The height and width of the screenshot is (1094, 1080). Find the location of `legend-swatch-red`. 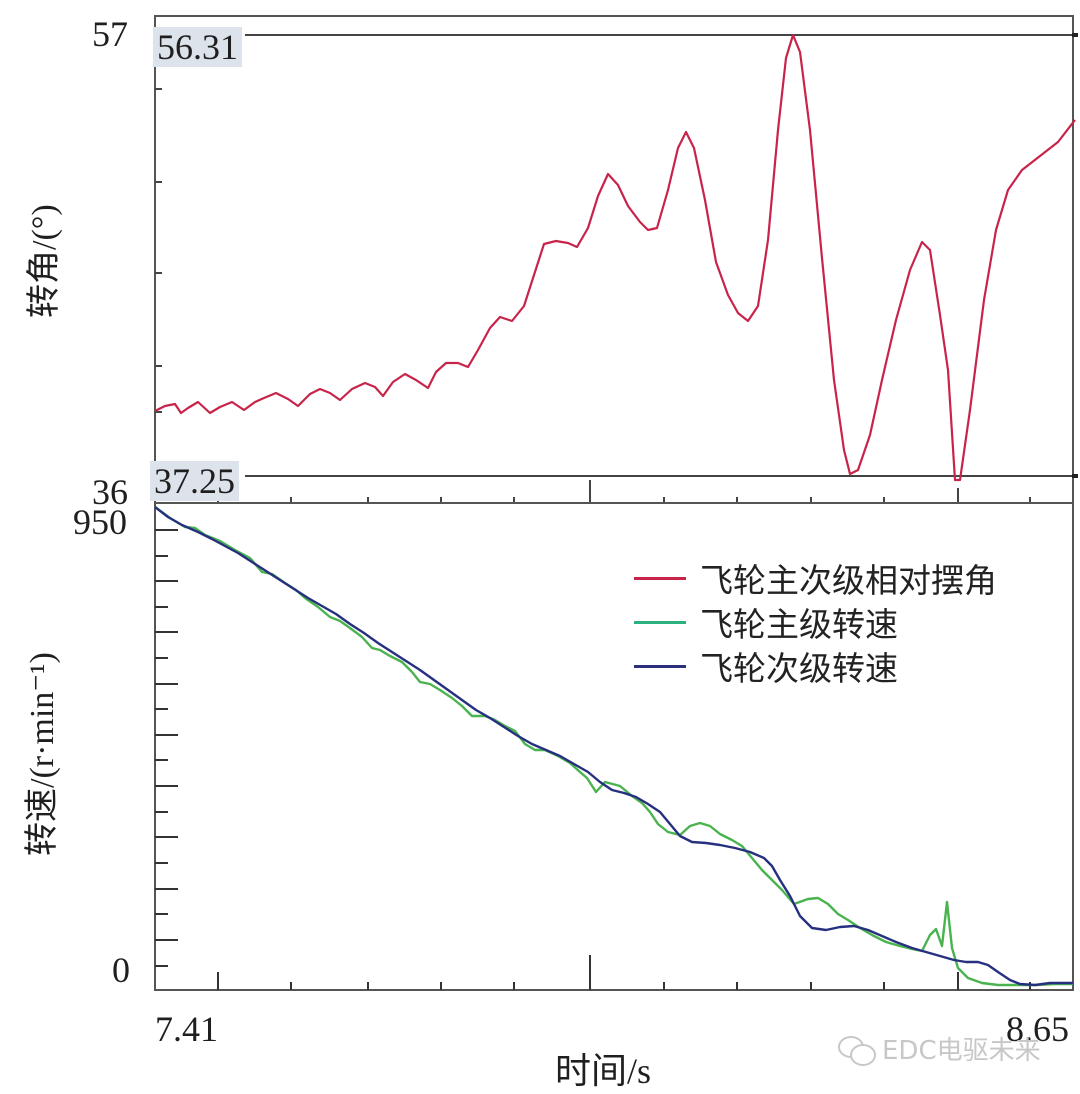

legend-swatch-red is located at coordinates (660, 578).